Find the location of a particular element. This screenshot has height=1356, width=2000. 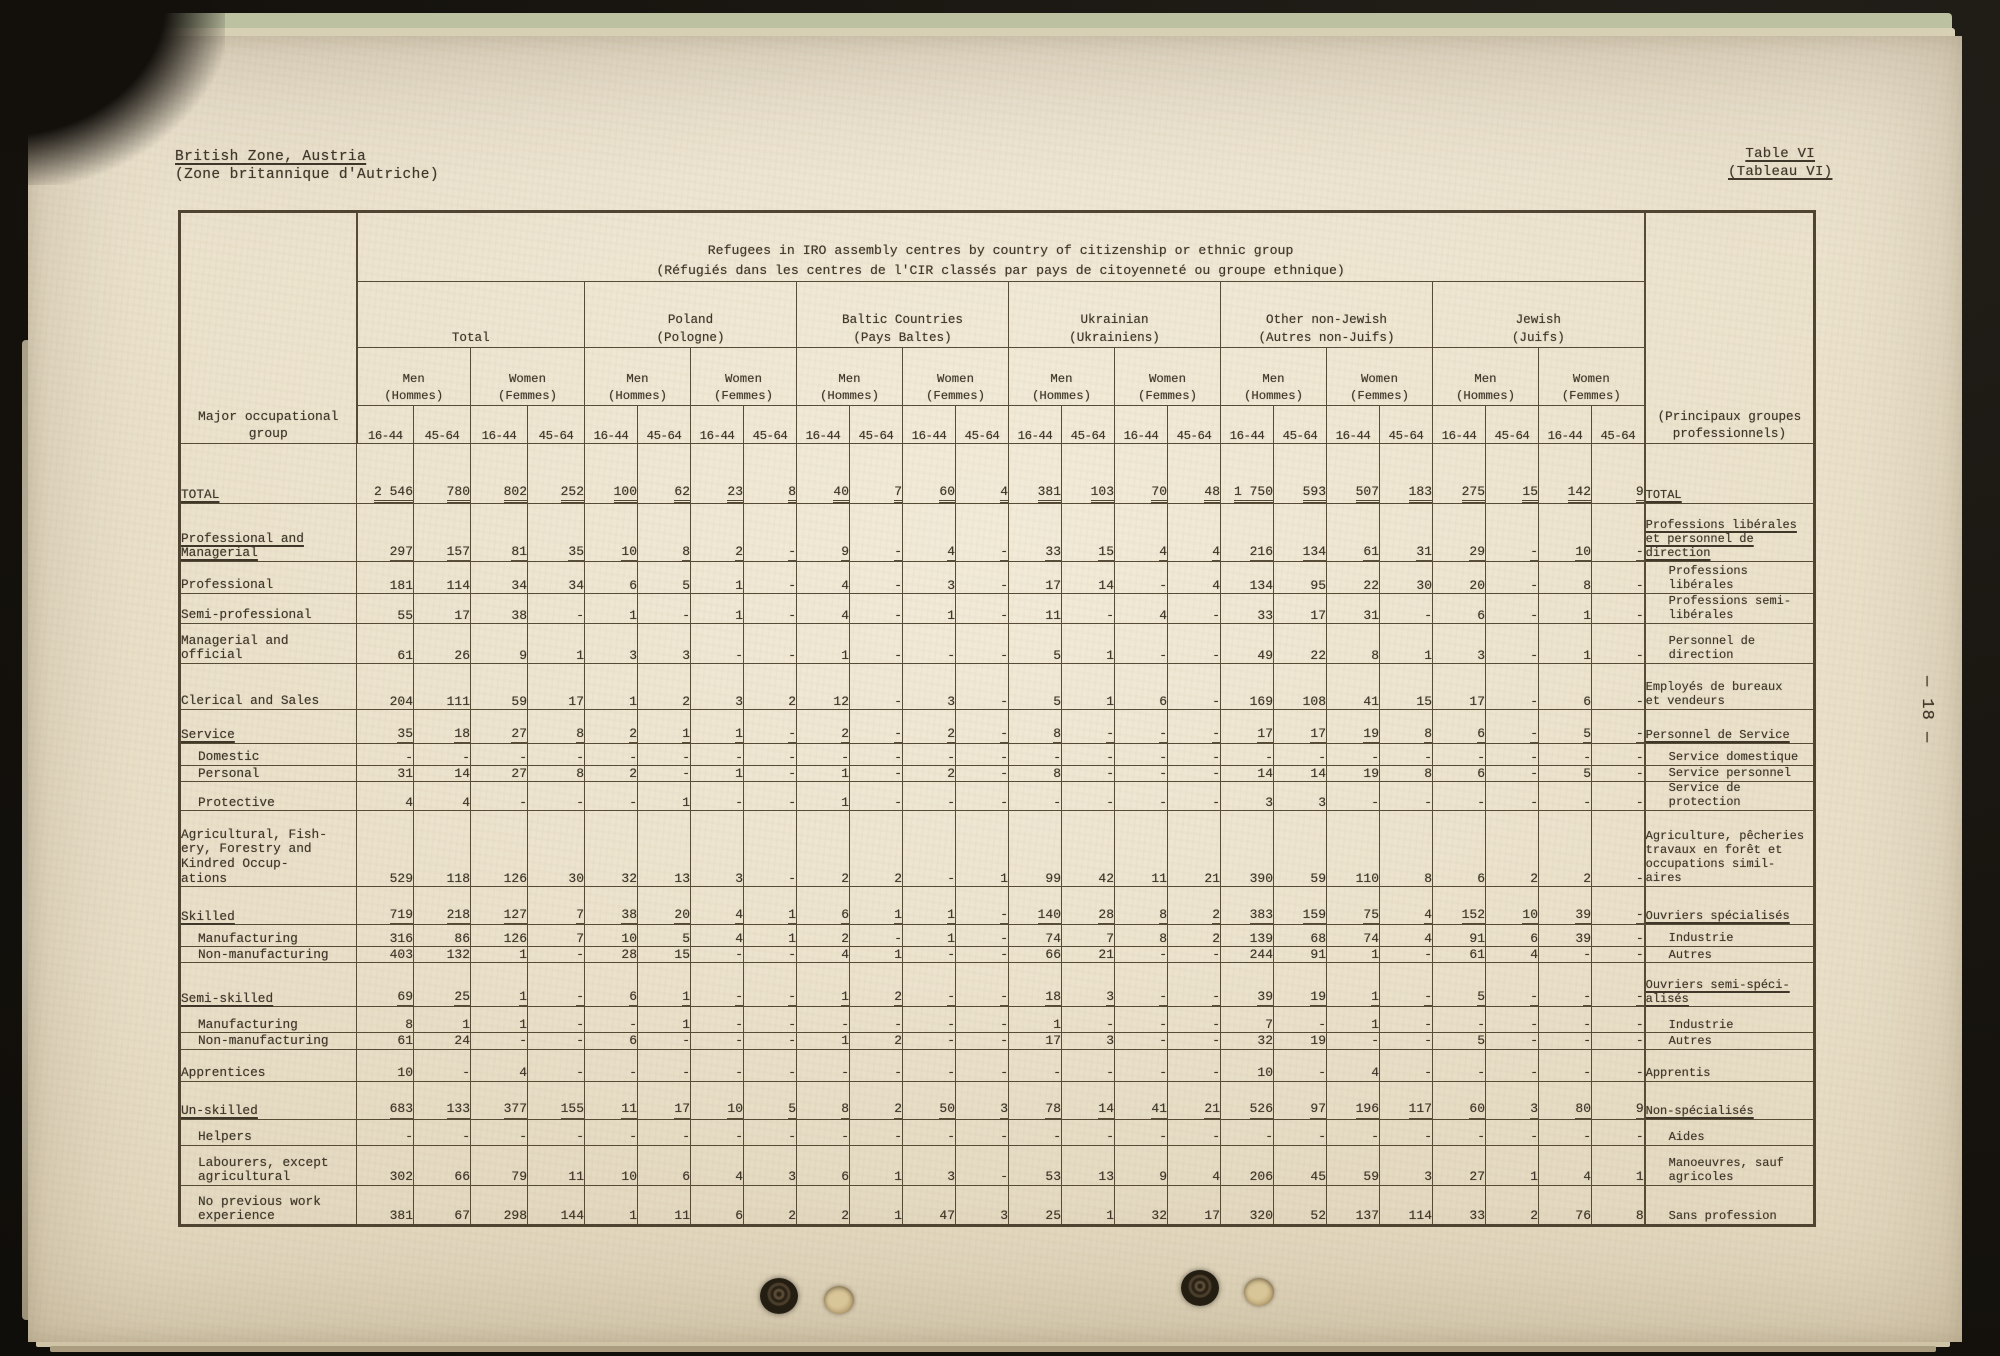

cell-value: 30 is located at coordinates (1424, 585).